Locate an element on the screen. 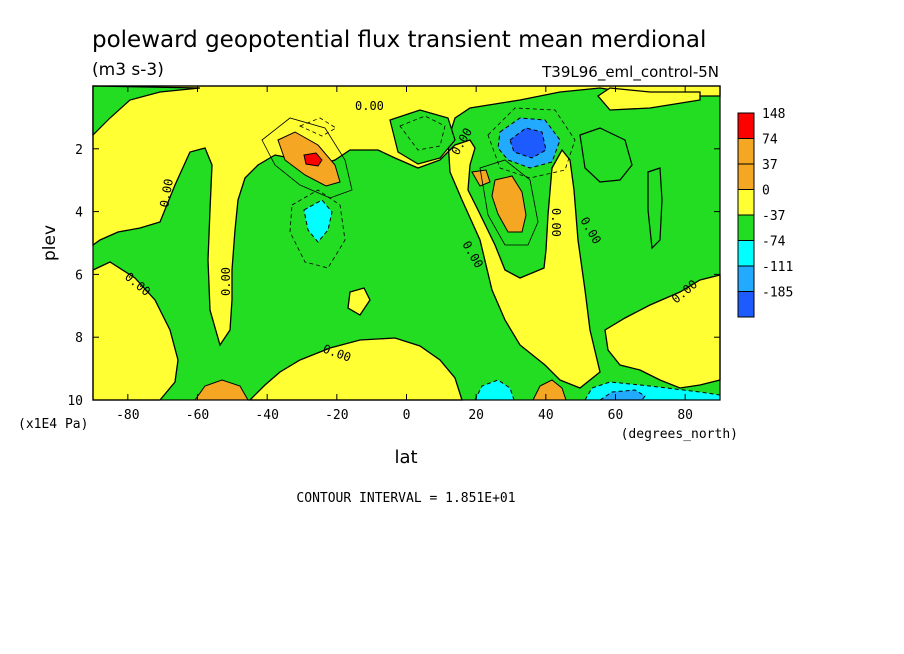 Image resolution: width=904 pixels, height=654 pixels. y-tick-label: 6 is located at coordinates (79, 275).